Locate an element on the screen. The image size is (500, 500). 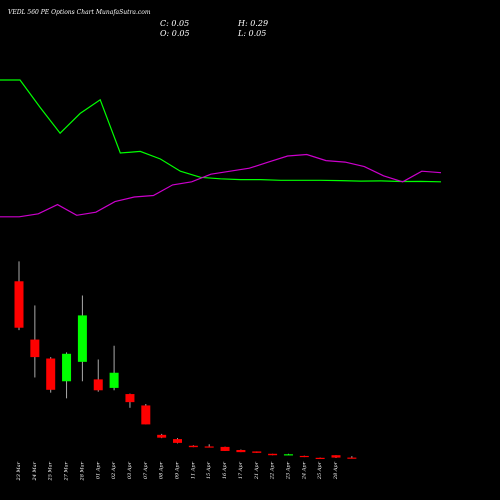
x-tick-label: 21 Apr is located at coordinates (257, 470).